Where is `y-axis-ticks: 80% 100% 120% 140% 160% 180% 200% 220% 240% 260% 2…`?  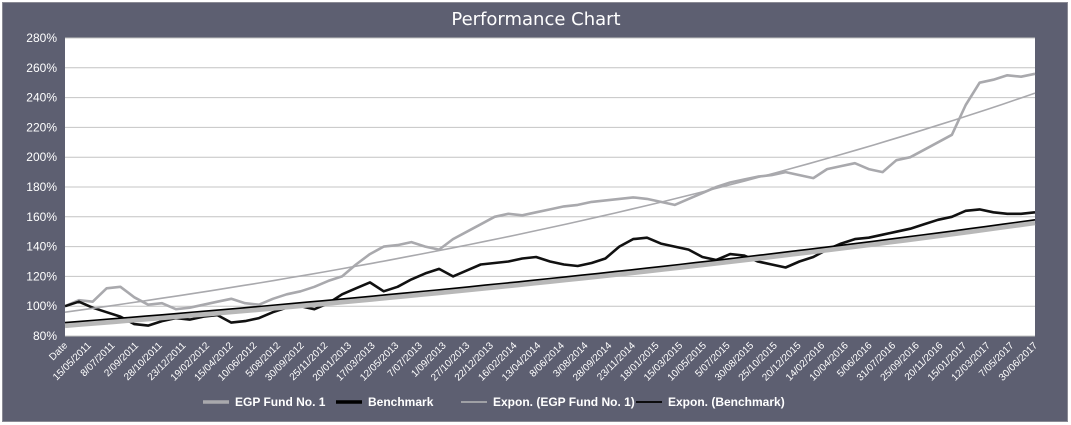 y-axis-ticks: 80% 100% 120% 140% 160% 180% 200% 220% 240% 260% 2… is located at coordinates (41, 187).